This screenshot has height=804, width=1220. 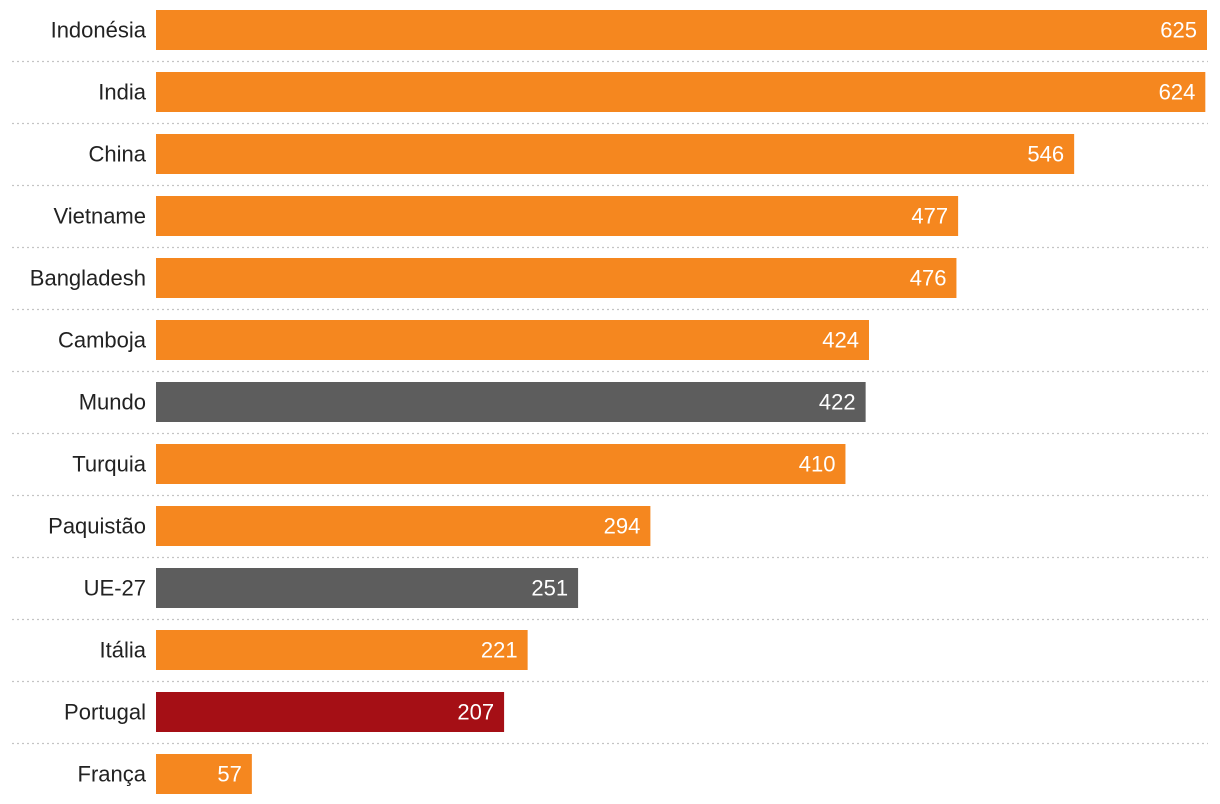 What do you see at coordinates (97, 526) in the screenshot?
I see `category-label: Paquistão` at bounding box center [97, 526].